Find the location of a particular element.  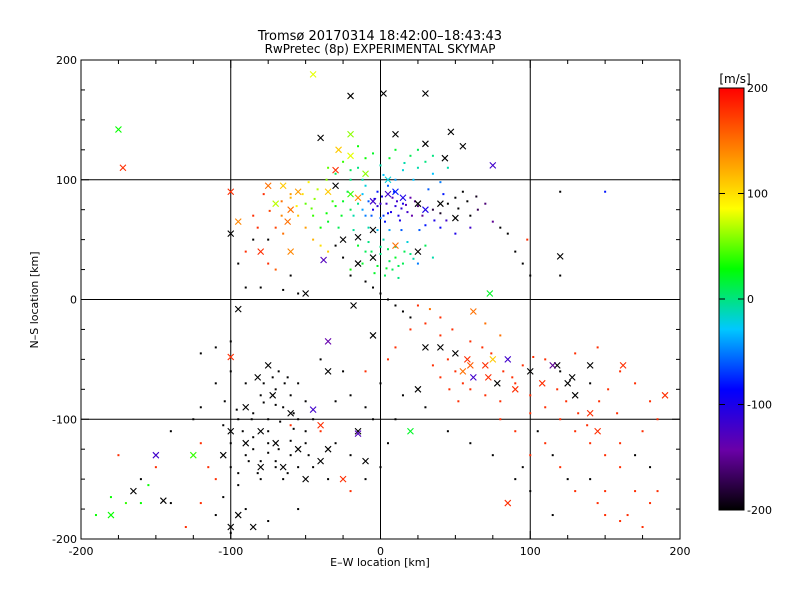

x-tick-label: -100 is located at coordinates (230, 551).